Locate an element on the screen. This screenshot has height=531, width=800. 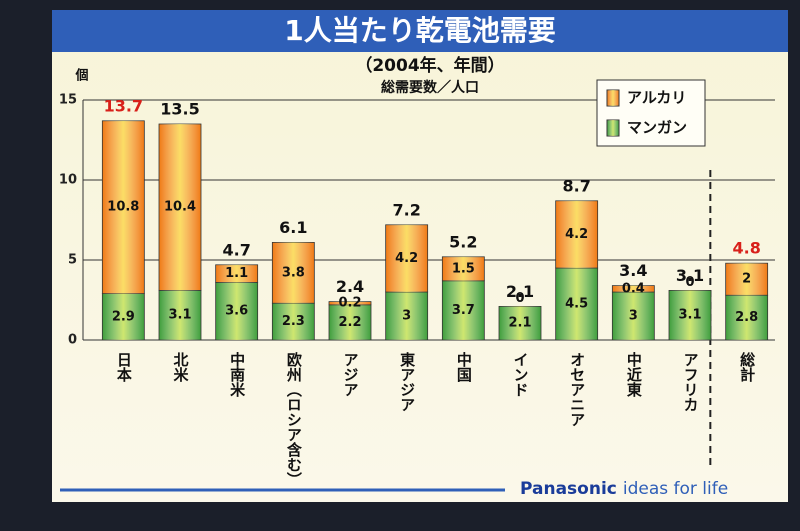
segment-label: 3.7 is located at coordinates (463, 310).